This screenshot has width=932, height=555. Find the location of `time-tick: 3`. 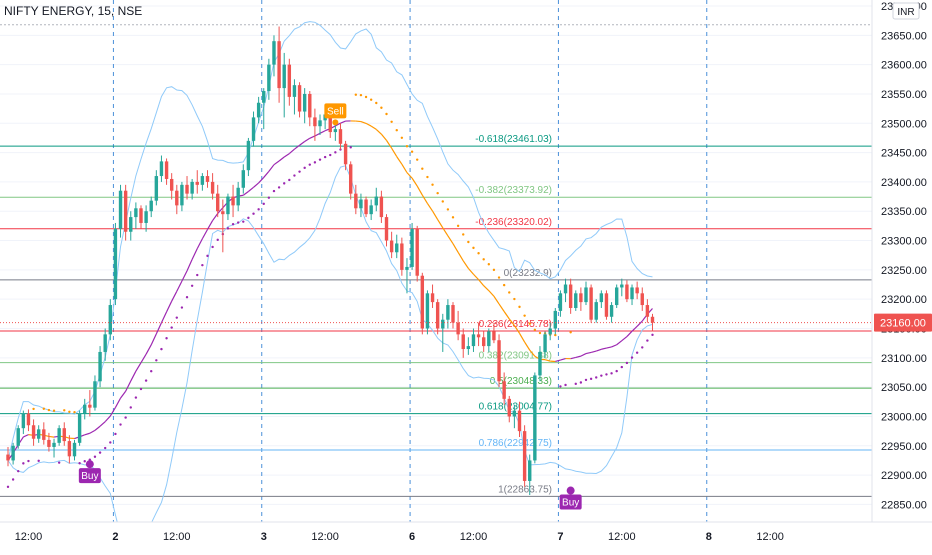

time-tick: 3 is located at coordinates (264, 537).